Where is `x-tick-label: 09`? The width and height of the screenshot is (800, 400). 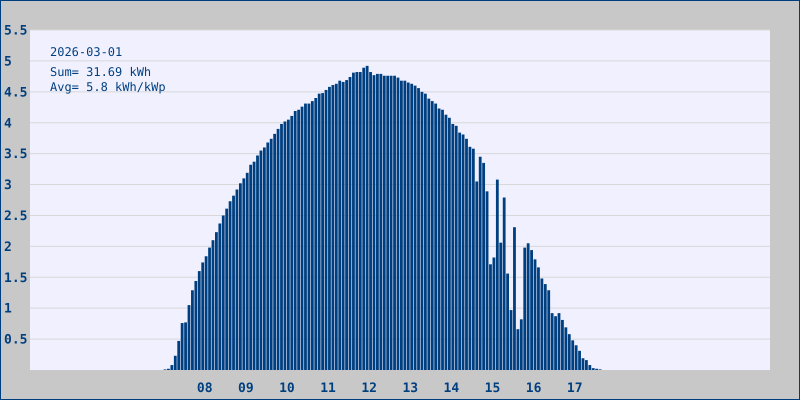
x-tick-label: 09 is located at coordinates (246, 388).